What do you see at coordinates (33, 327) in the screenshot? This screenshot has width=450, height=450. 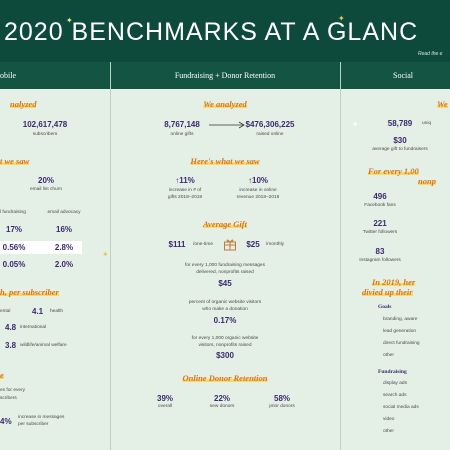 I see `stat-label: international` at bounding box center [33, 327].